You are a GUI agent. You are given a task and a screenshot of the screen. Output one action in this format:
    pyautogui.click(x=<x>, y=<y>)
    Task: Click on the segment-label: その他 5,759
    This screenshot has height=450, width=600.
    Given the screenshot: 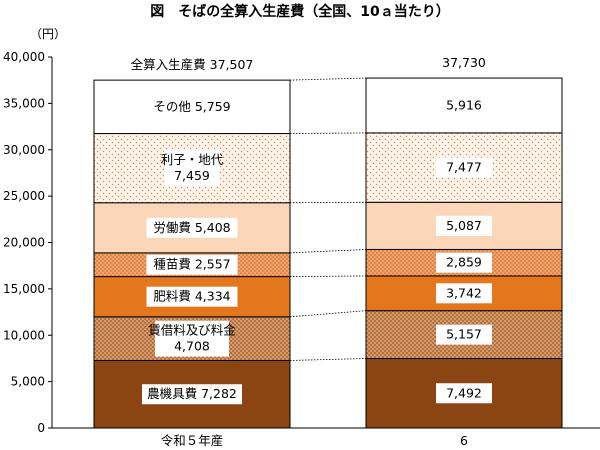 What is the action you would take?
    pyautogui.click(x=192, y=106)
    